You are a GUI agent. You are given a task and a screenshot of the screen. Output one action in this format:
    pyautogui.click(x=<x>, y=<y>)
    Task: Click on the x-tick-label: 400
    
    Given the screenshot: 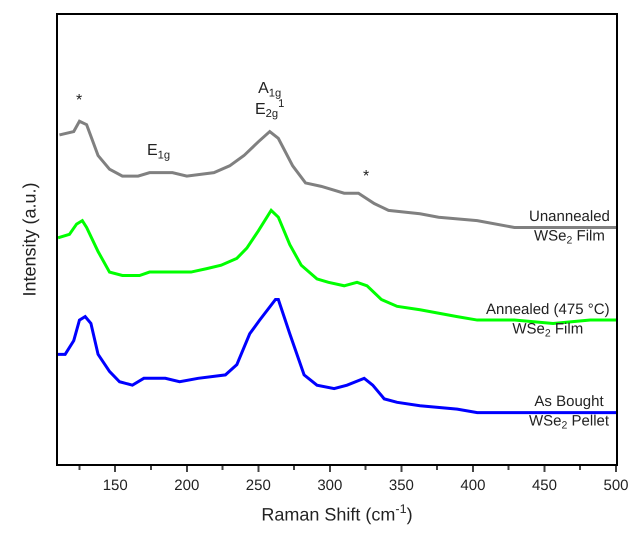 What is the action you would take?
    pyautogui.click(x=473, y=485)
    